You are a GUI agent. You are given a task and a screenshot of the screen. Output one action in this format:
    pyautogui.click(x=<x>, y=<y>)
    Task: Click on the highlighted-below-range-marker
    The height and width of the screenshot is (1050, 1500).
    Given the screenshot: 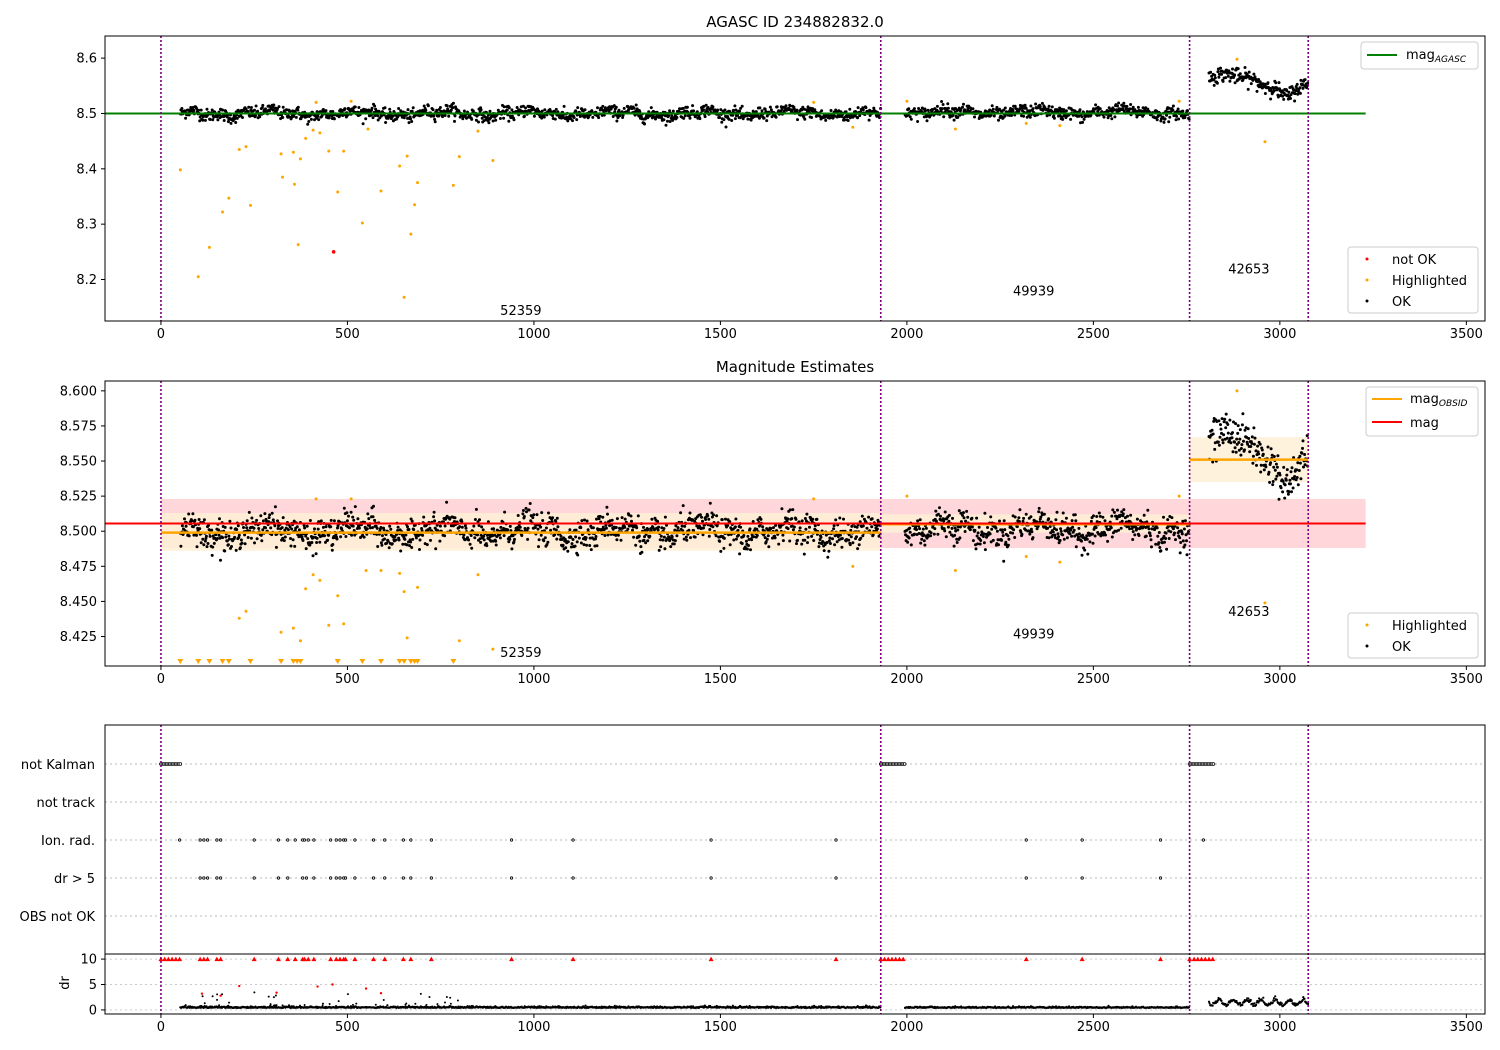 What is the action you would take?
    pyautogui.click(x=337, y=661)
    